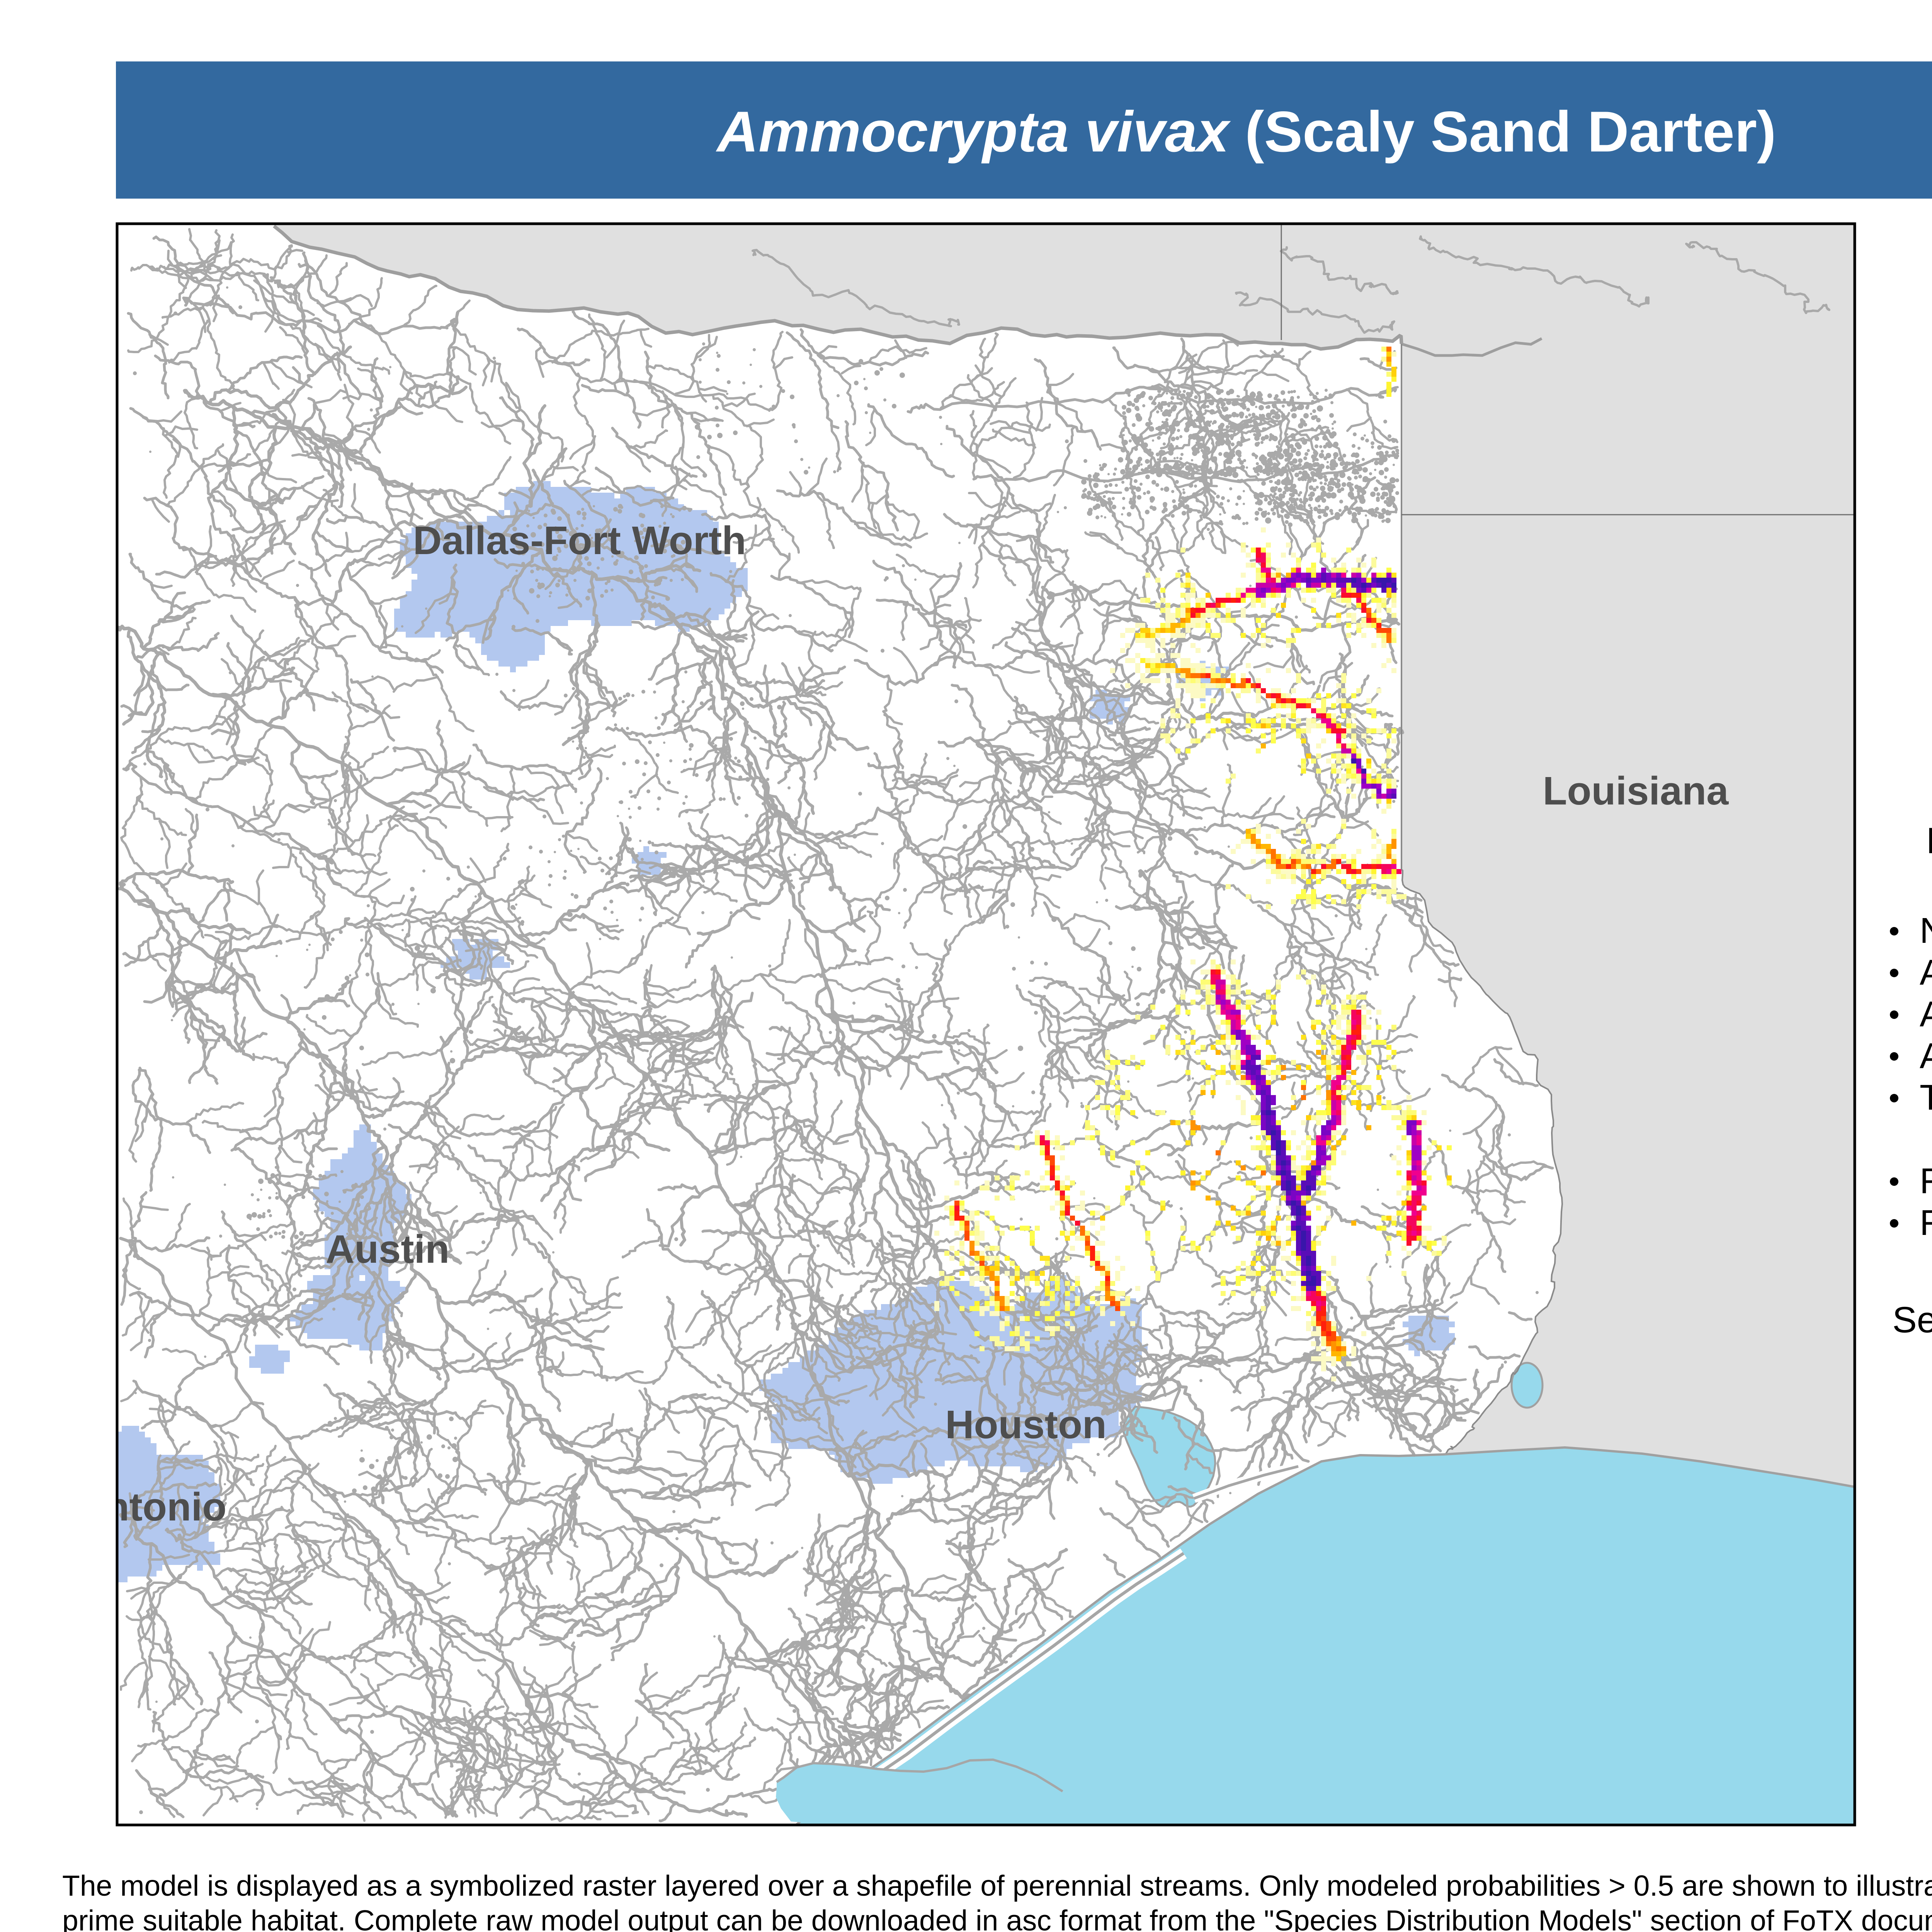 The height and width of the screenshot is (1932, 1932). I want to click on svg-text:See FoTX documentation for met: See FoTX documentation for methods, so click(1912, 1319).